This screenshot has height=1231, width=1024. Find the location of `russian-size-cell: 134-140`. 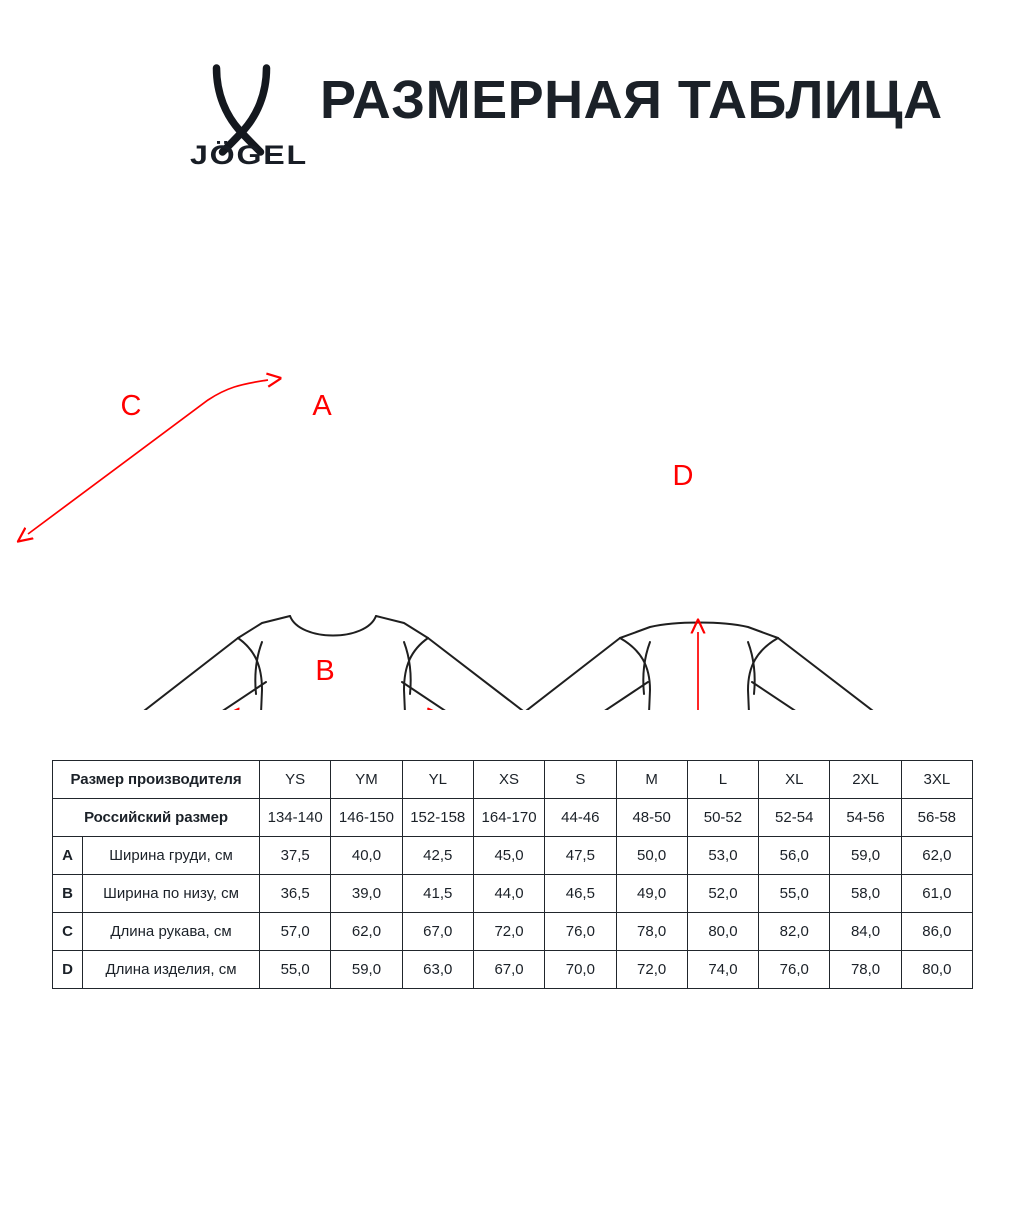

russian-size-cell: 134-140 is located at coordinates (295, 817).